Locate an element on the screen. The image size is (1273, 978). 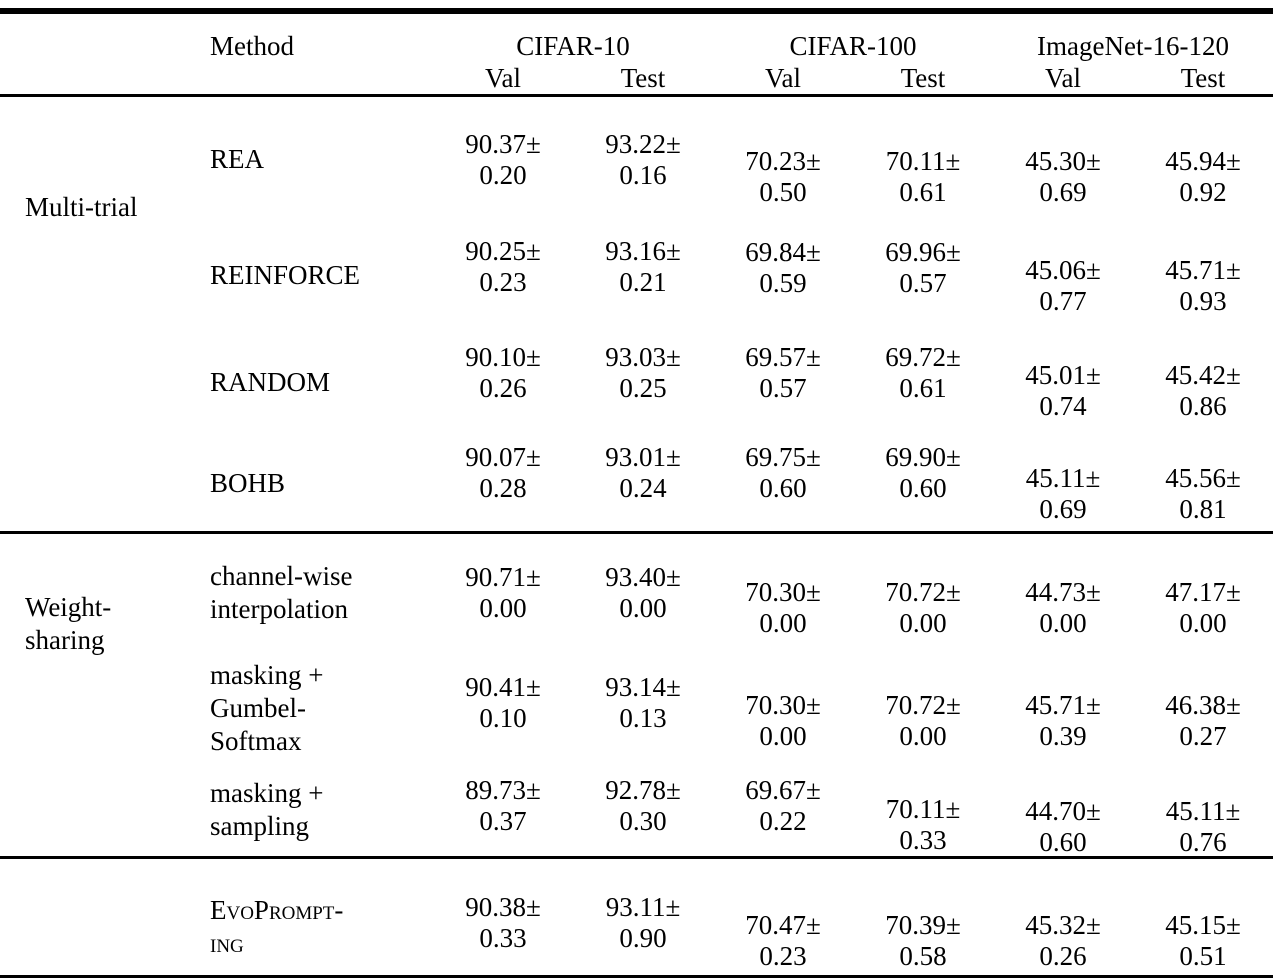
value-cell: 90.41± 0.10 is located at coordinates (503, 703).